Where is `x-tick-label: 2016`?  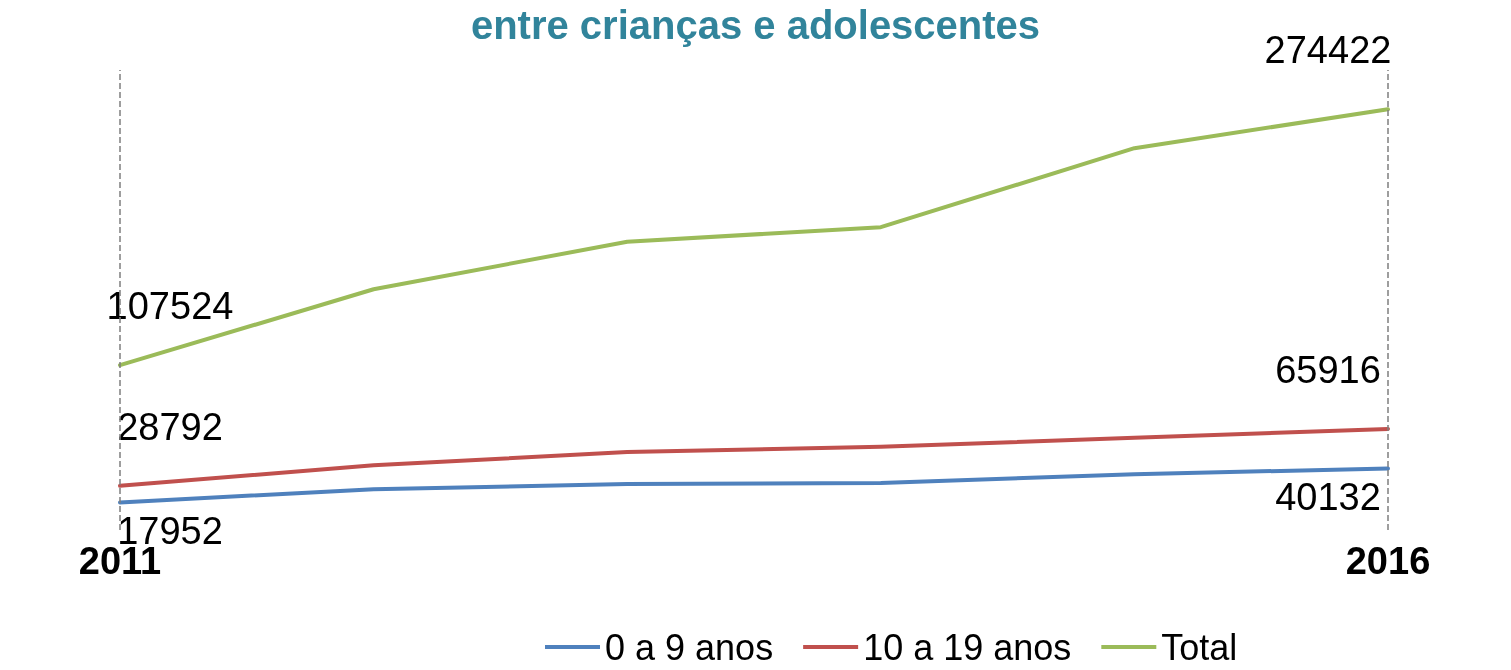
x-tick-label: 2016 is located at coordinates (1388, 561).